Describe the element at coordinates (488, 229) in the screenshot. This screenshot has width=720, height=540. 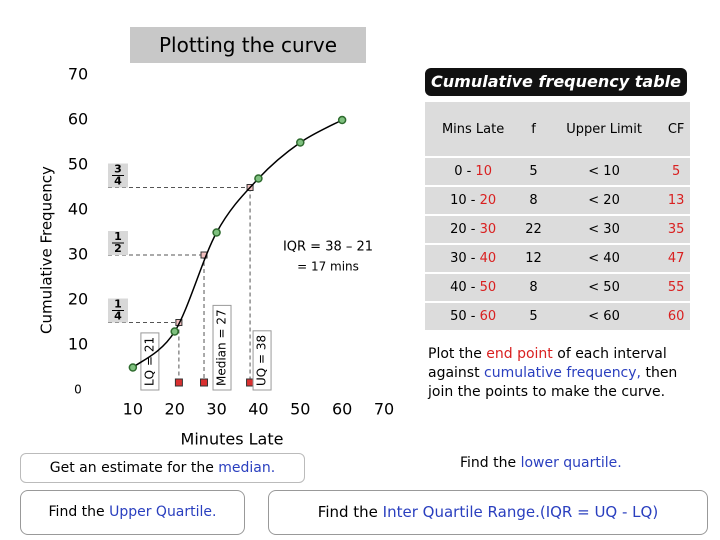
I see `interval-end: 30` at that location.